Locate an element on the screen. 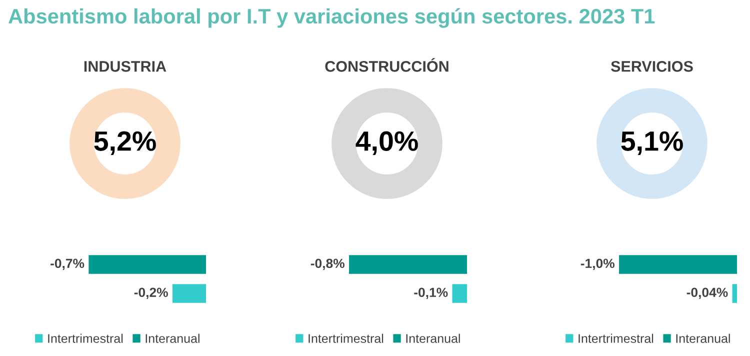  data-label: -0,2% is located at coordinates (151, 293).